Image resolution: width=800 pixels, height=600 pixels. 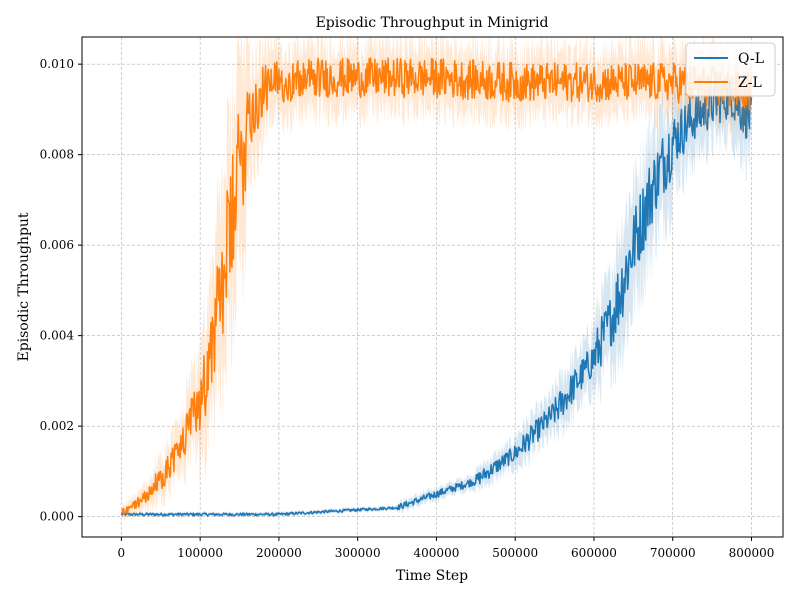 I want to click on legend-label-z-l: Z-L, so click(x=750, y=83).